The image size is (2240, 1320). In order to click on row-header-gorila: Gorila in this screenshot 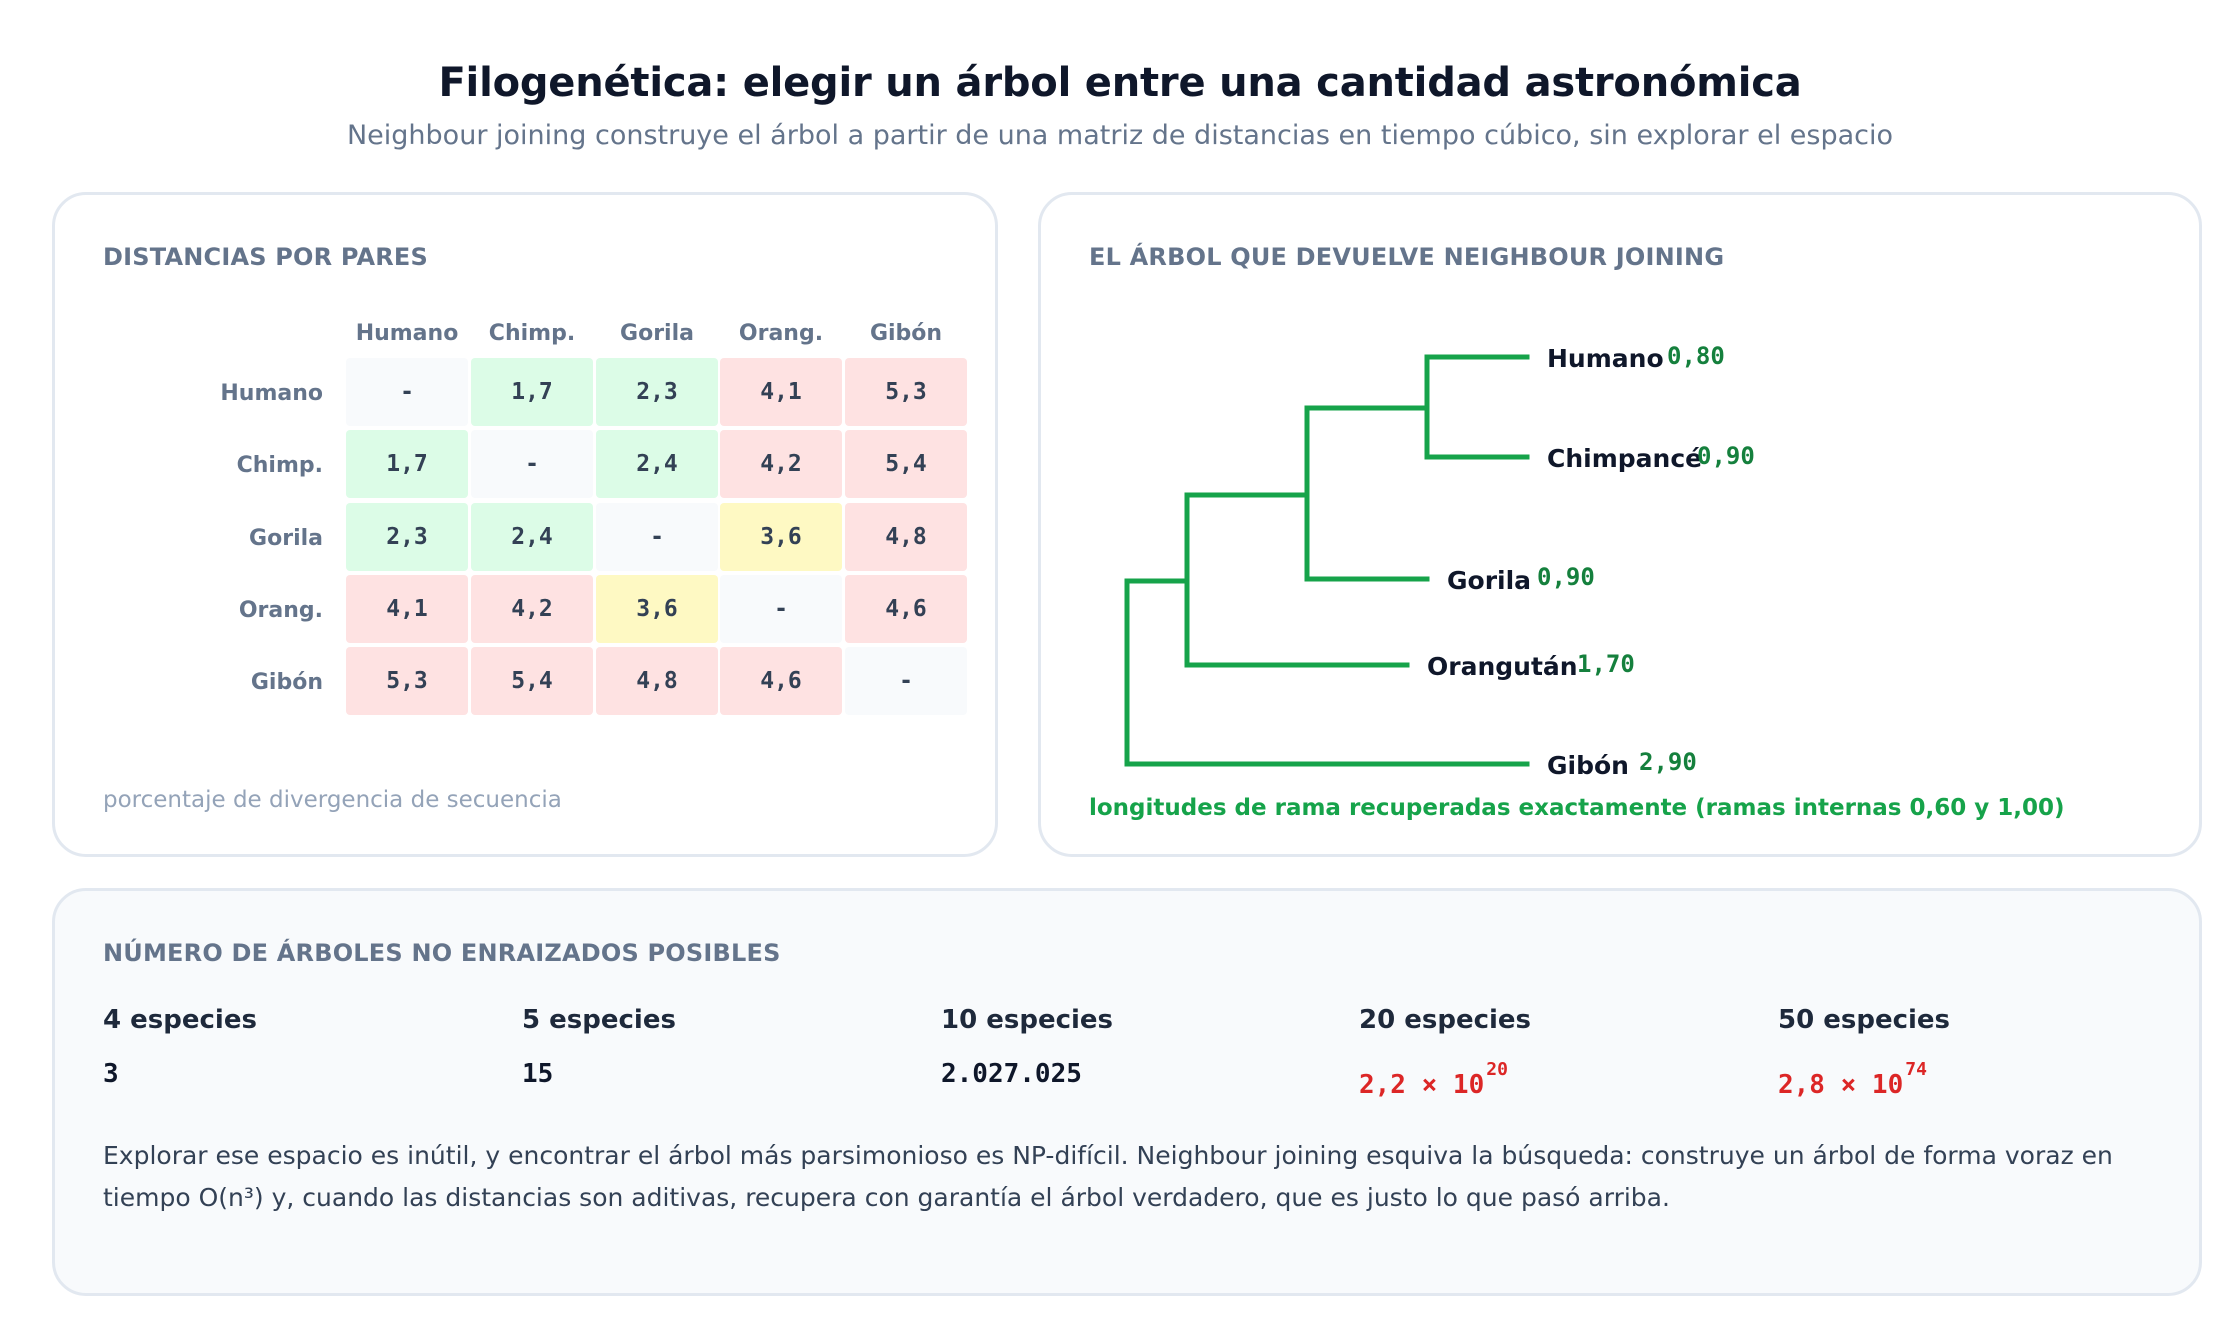, I will do `click(286, 538)`.